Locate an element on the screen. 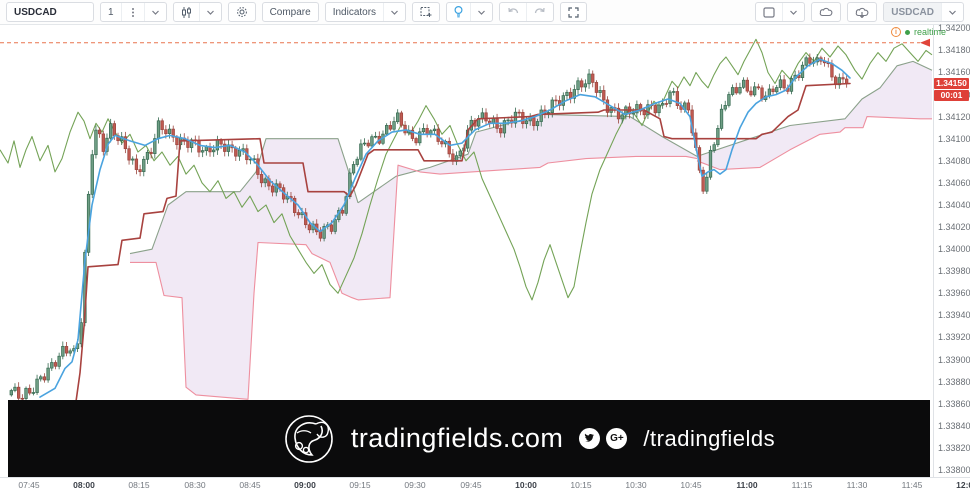 This screenshot has width=970, height=492. interval-caret is located at coordinates (155, 12).